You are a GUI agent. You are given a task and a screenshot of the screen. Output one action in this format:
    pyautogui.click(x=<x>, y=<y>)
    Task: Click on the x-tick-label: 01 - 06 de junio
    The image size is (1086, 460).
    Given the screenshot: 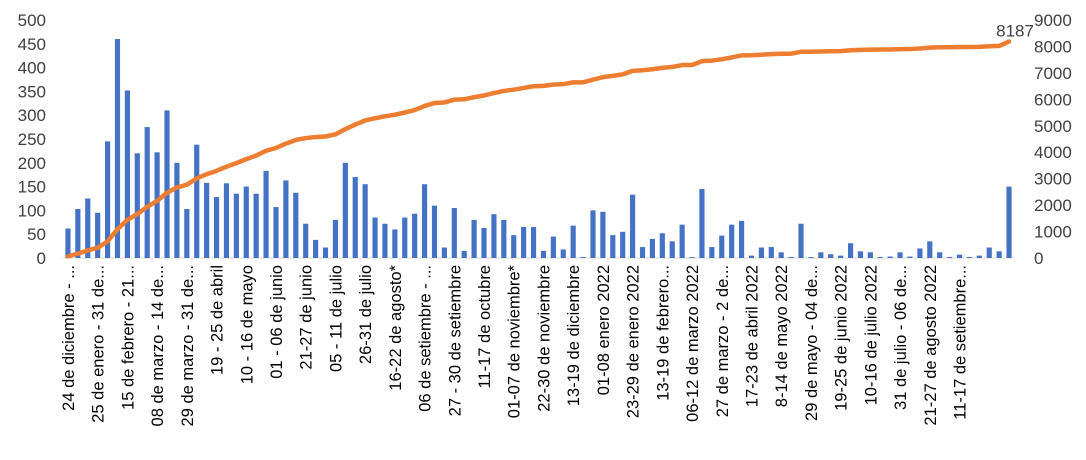 What is the action you would take?
    pyautogui.click(x=277, y=322)
    